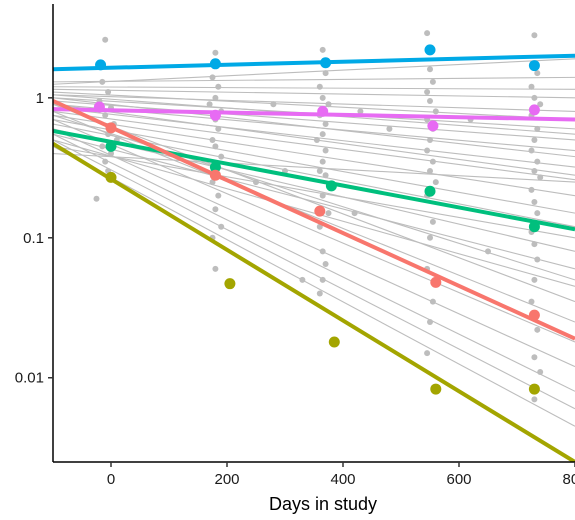  I want to click on y-tick-label: 1, so click(40, 98).